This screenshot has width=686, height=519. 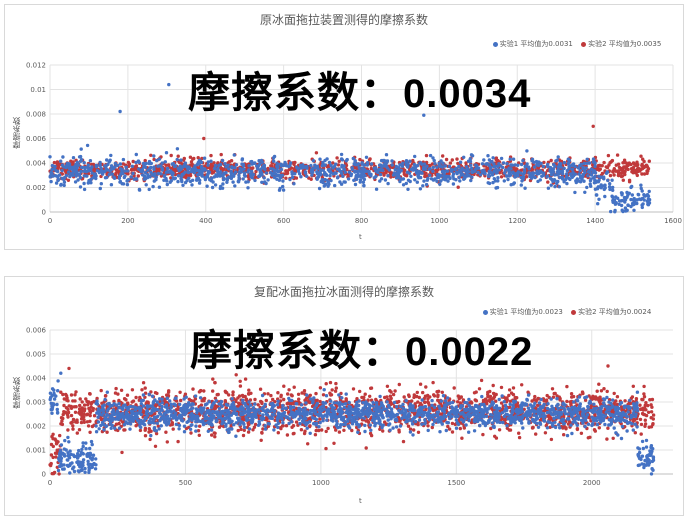 I want to click on x-tick-label: 0, so click(x=50, y=483).